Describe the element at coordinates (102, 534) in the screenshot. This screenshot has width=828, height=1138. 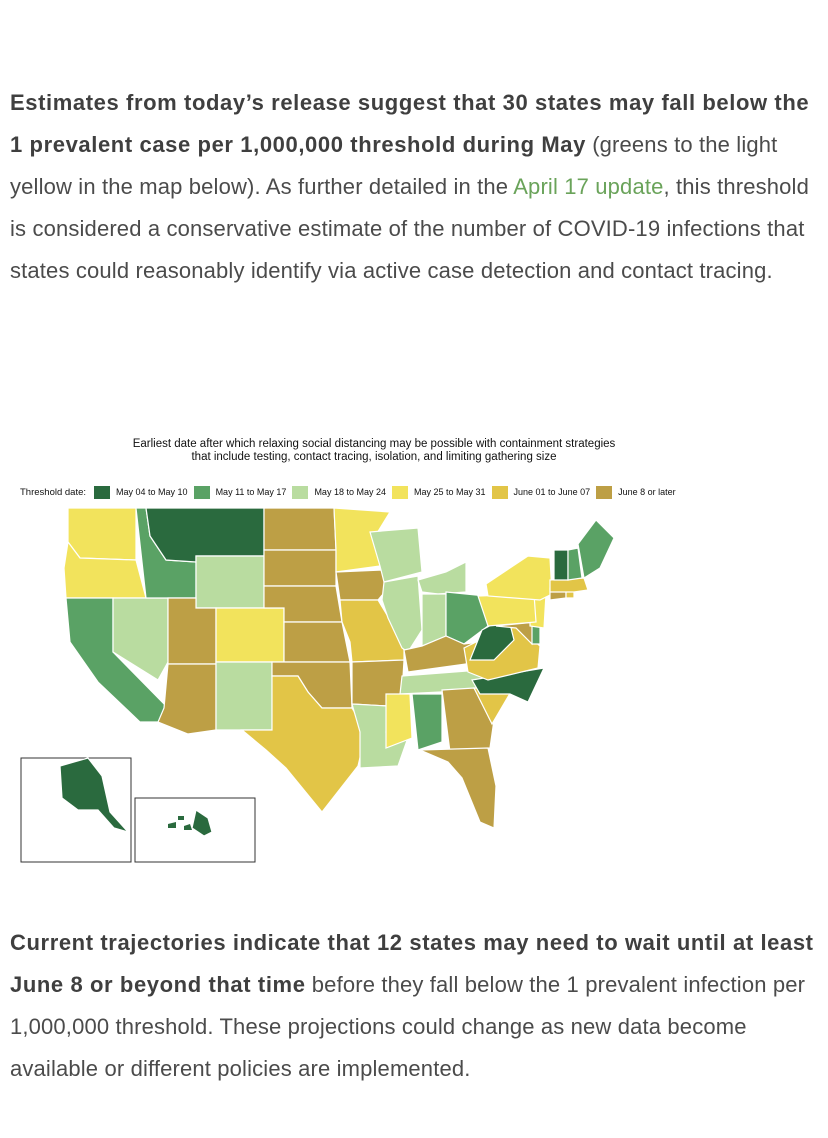
I see `state-wa` at that location.